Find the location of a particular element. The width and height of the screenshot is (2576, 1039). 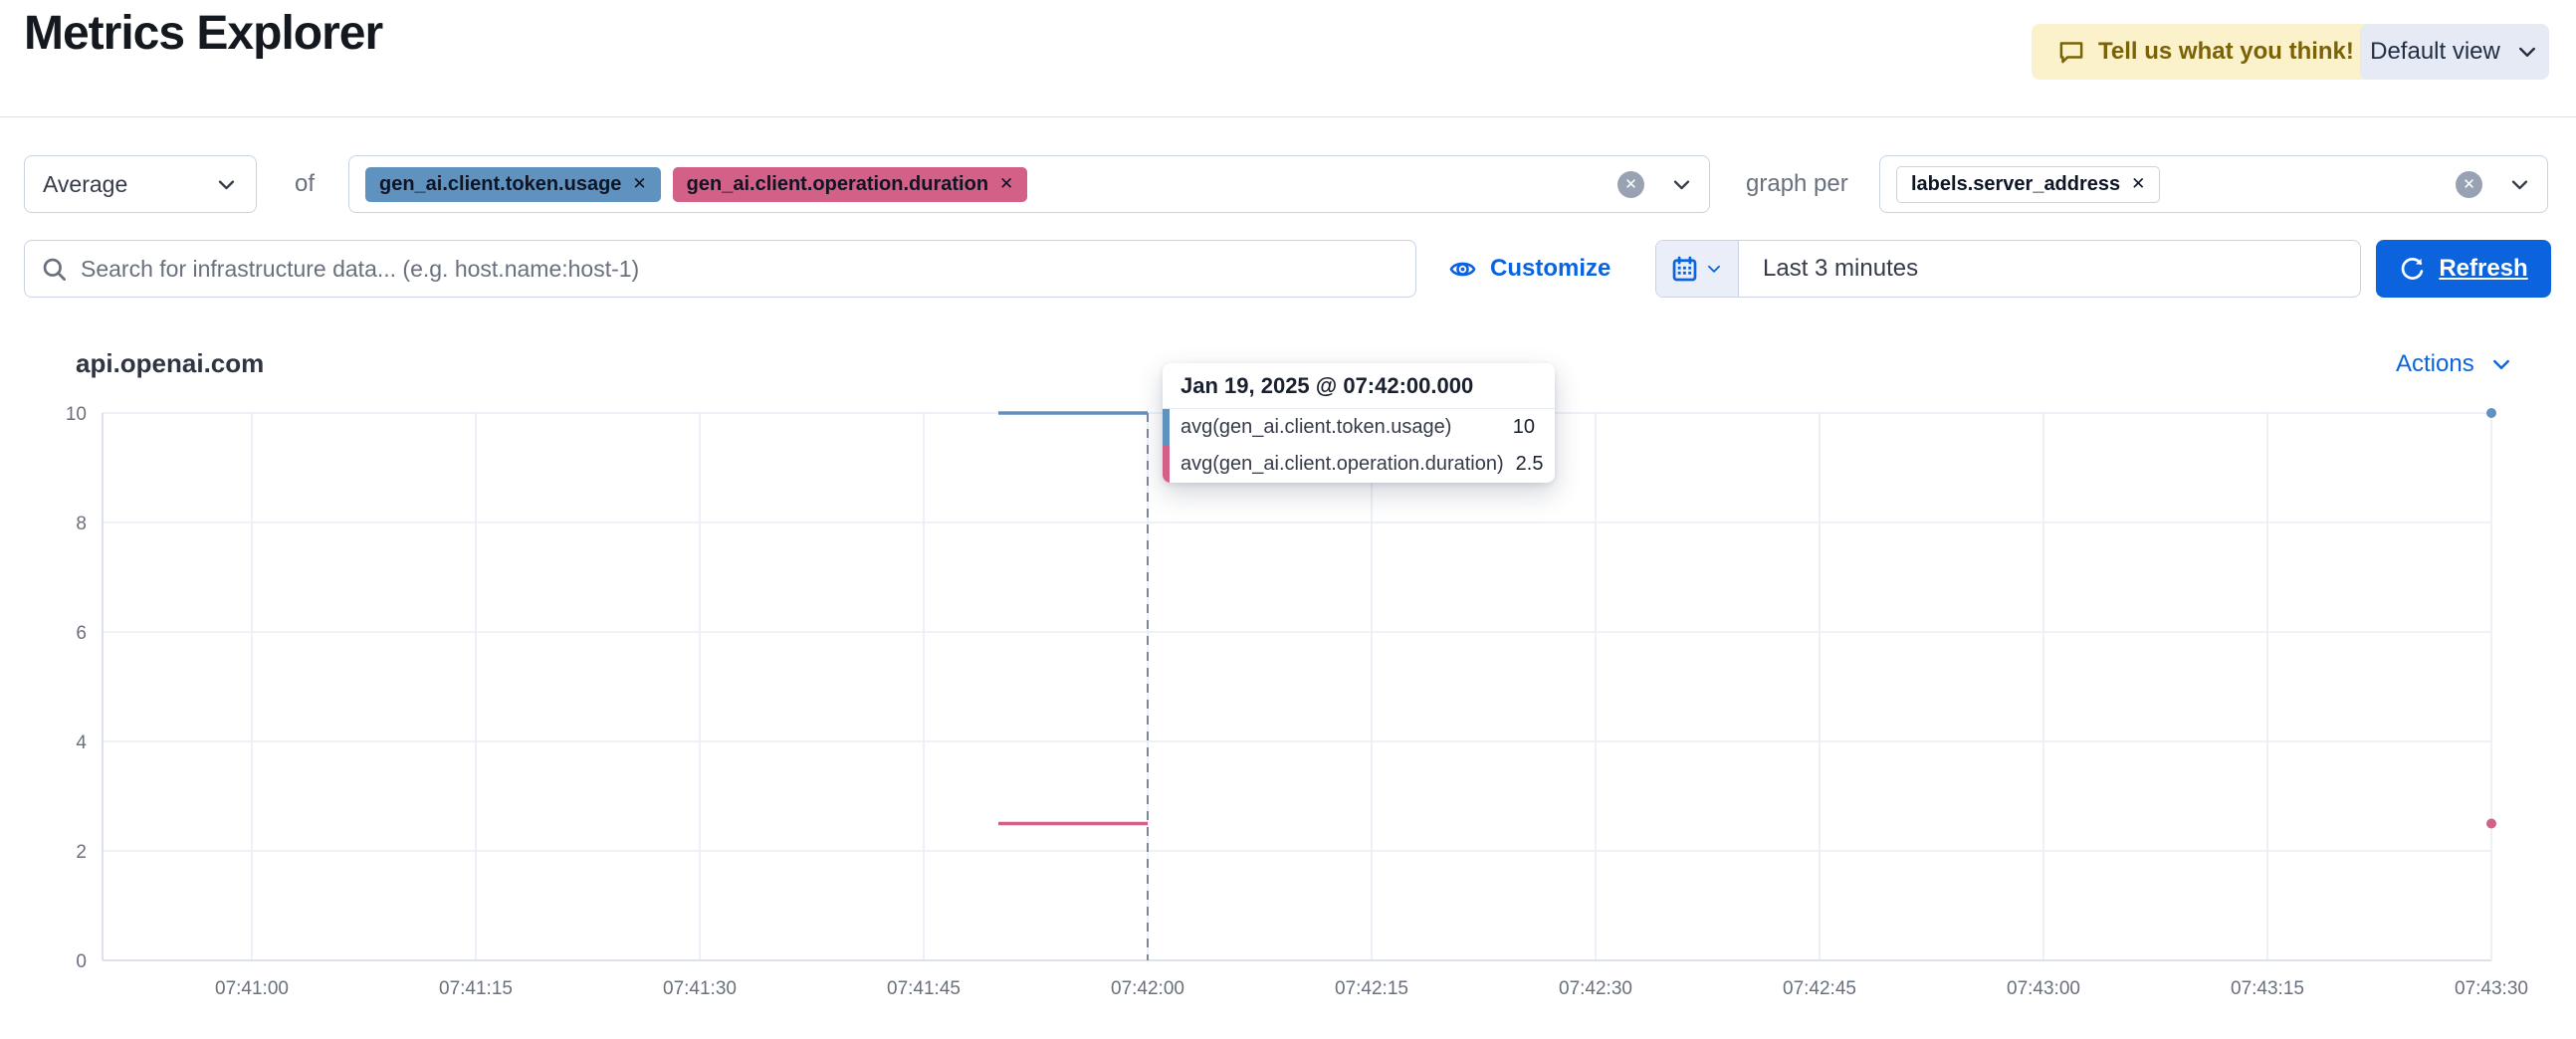

remove-groupby-icon: ✕ is located at coordinates (2138, 184).